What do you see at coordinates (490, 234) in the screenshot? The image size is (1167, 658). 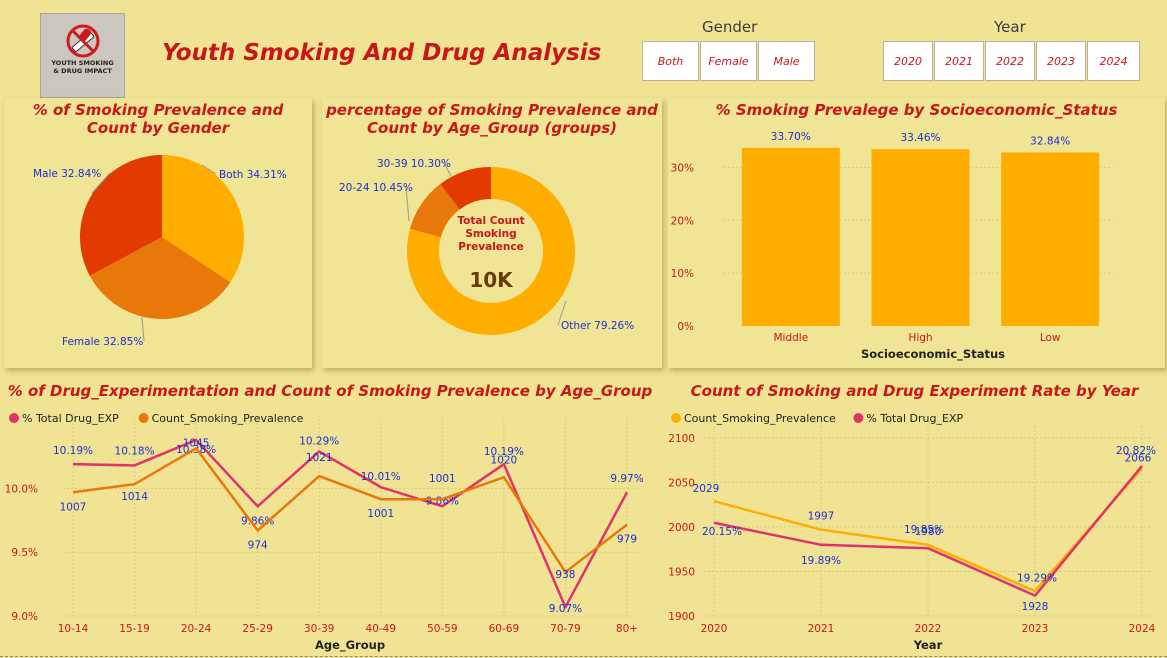 I see `donut-center-label: Smoking` at bounding box center [490, 234].